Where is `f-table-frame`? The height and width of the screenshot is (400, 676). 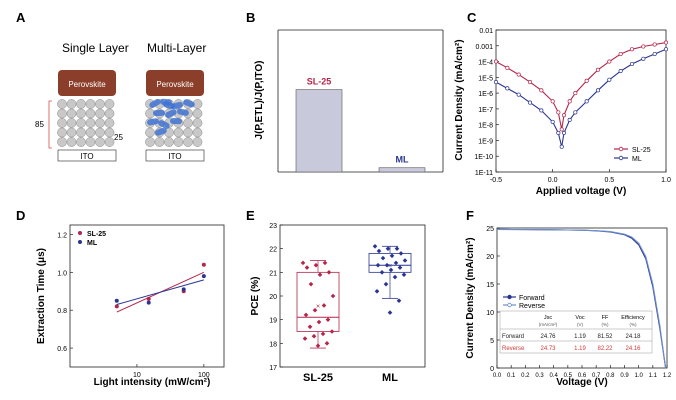 f-table-frame is located at coordinates (576, 332).